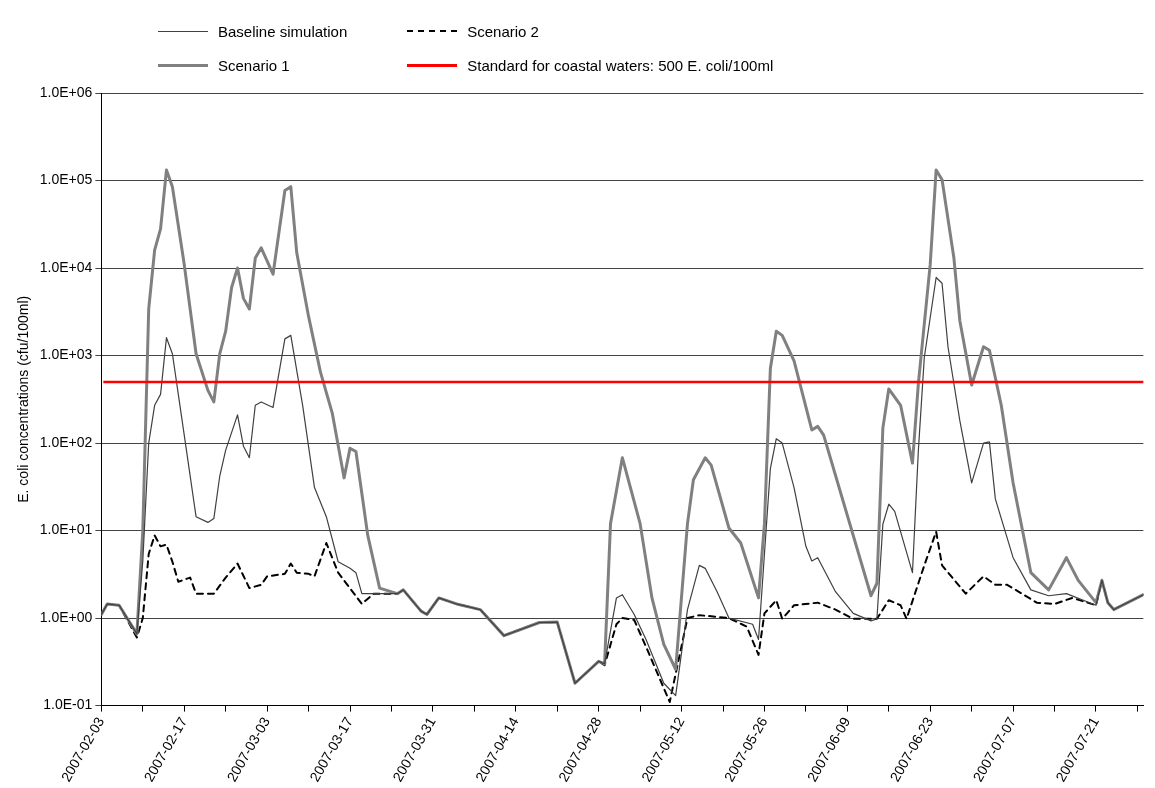 The width and height of the screenshot is (1155, 788). What do you see at coordinates (23, 399) in the screenshot?
I see `y-axis-title: E. coli concentrations (cfu/100ml)` at bounding box center [23, 399].